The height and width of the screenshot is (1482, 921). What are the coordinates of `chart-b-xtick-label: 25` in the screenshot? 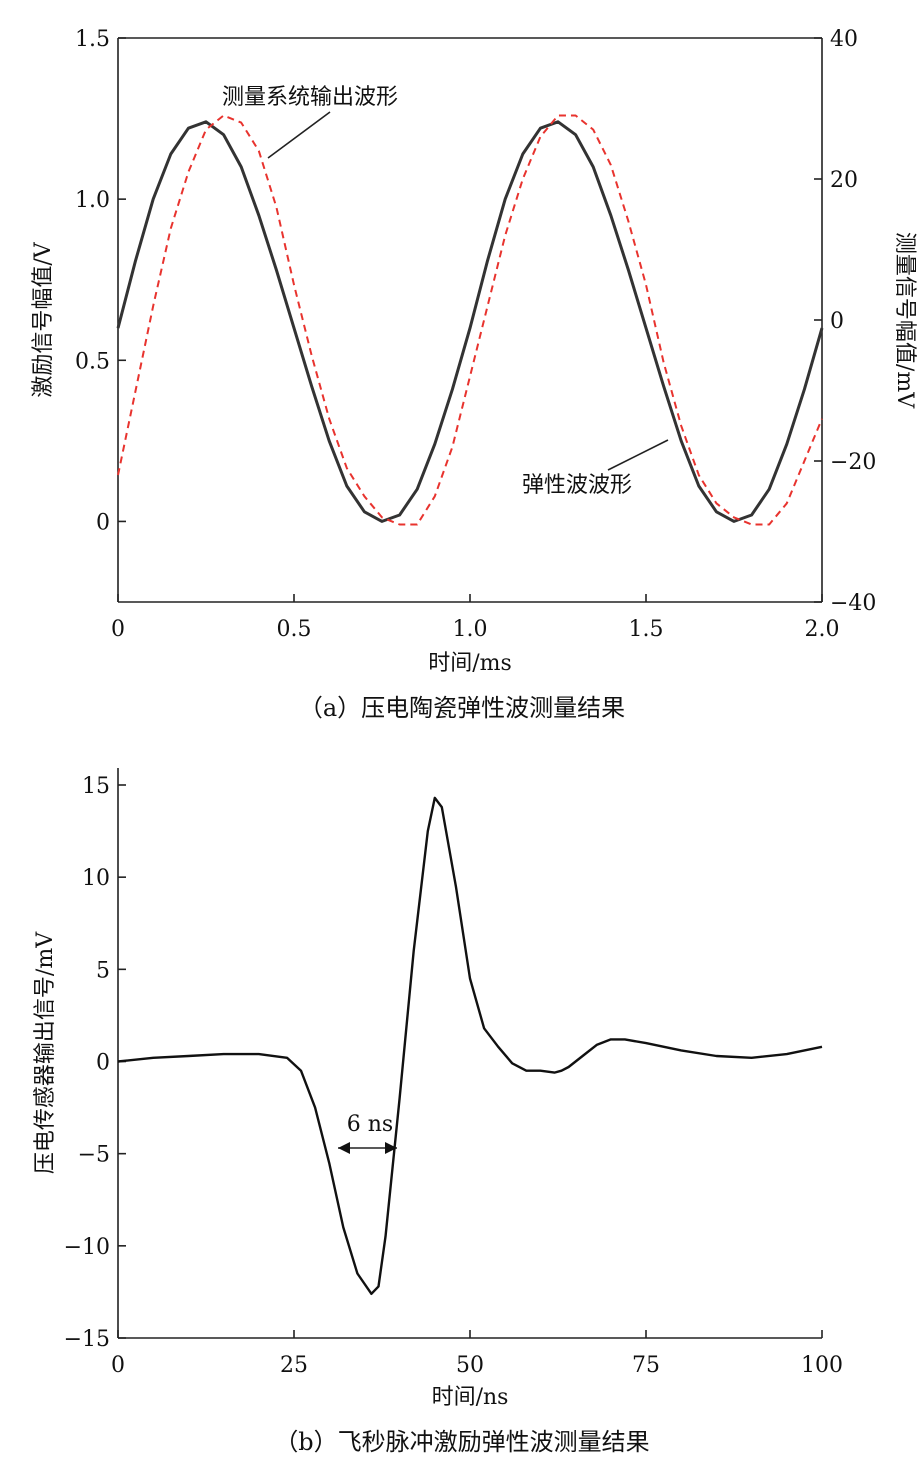 It's located at (294, 1365).